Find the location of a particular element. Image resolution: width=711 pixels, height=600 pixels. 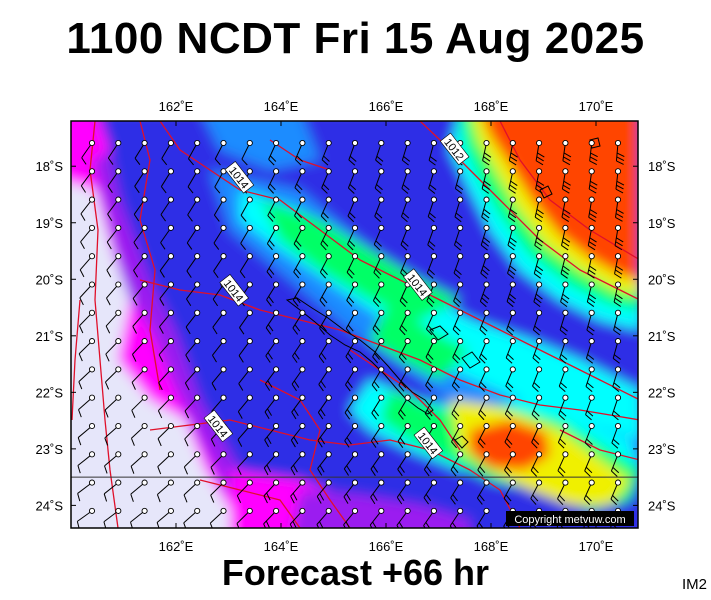

lat-label-left: 20˚S is located at coordinates (50, 279).